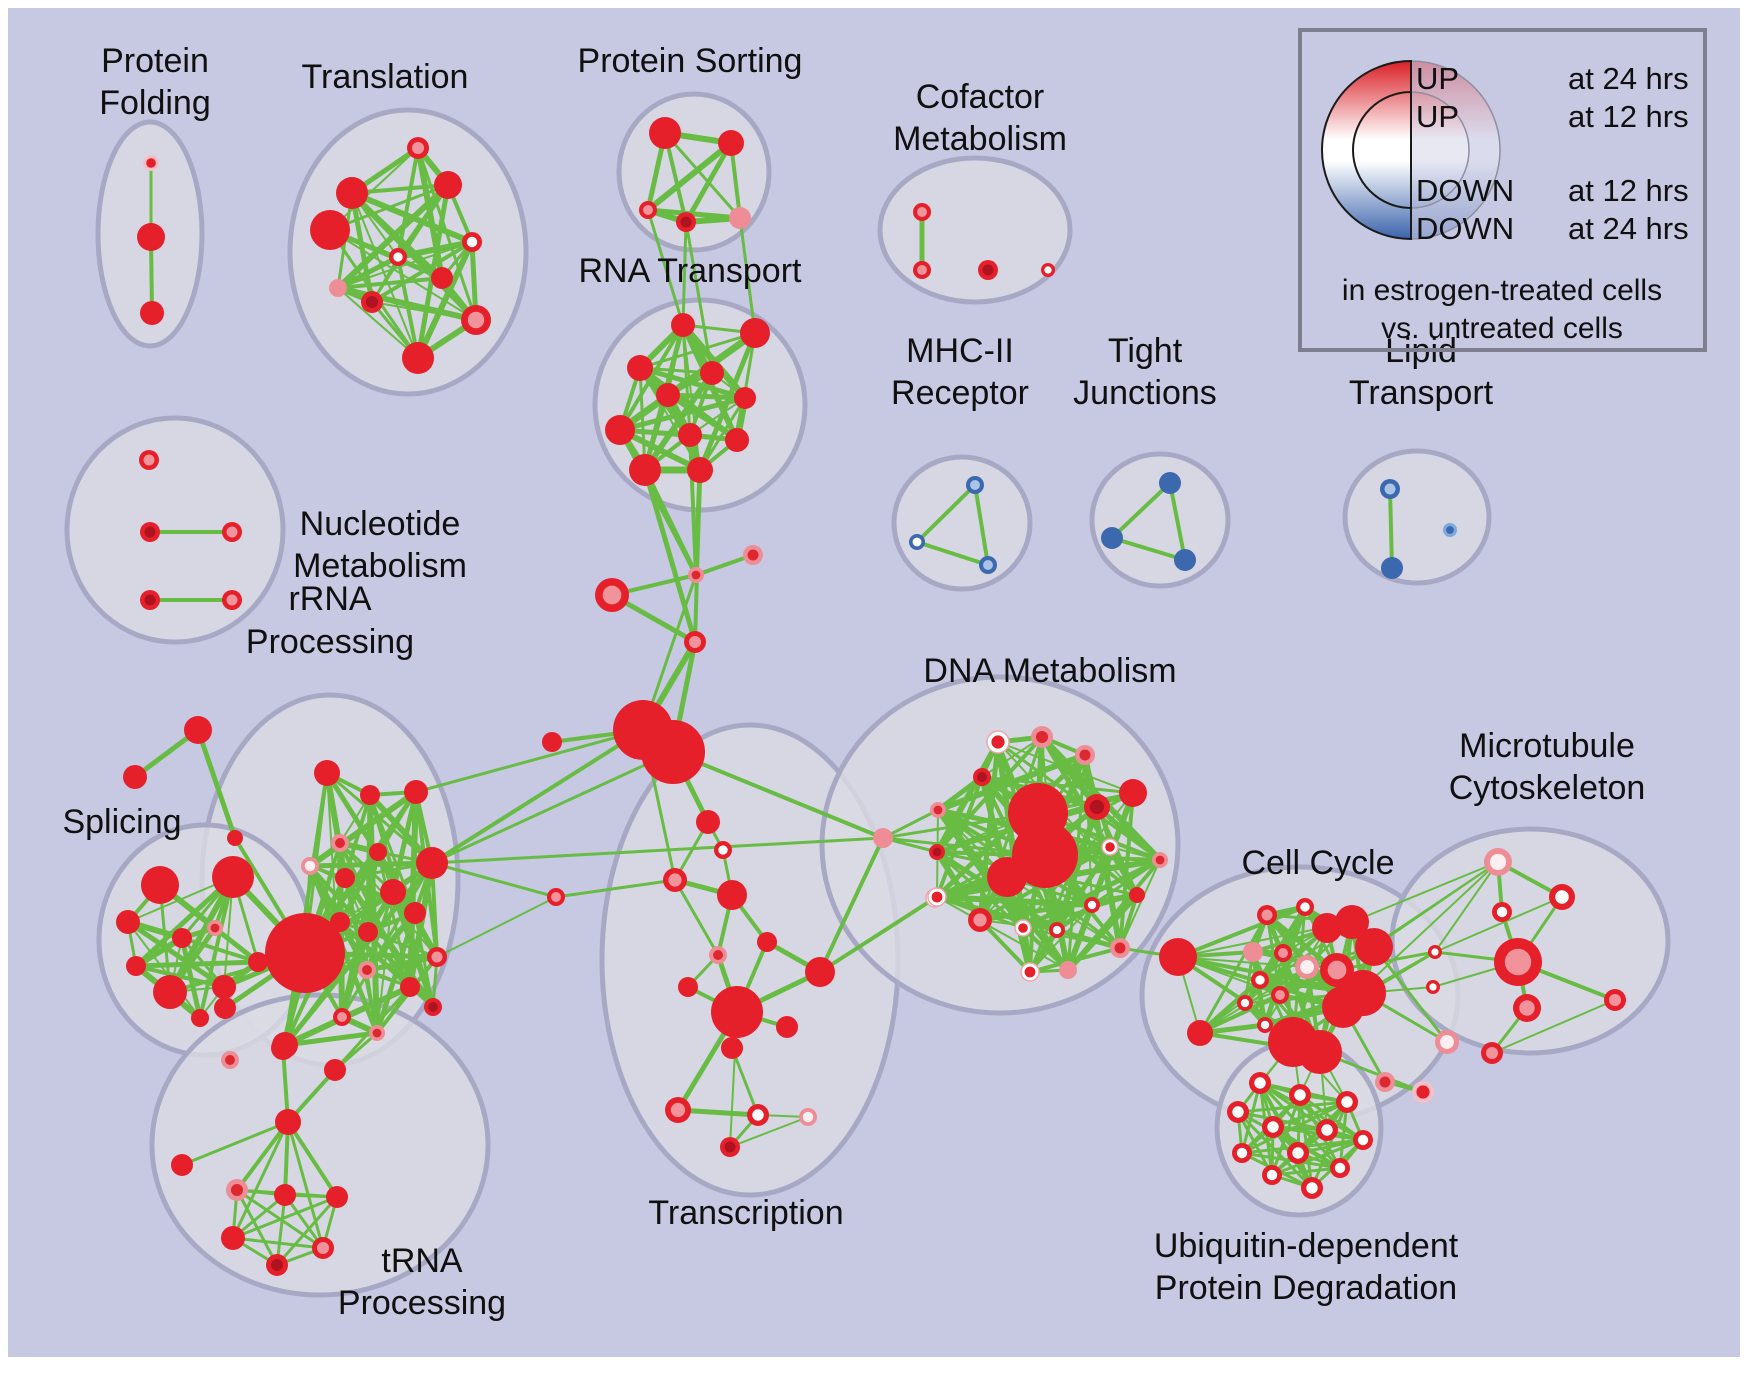 This screenshot has width=1750, height=1376. Describe the element at coordinates (1547, 746) in the screenshot. I see `cluster-label-microtubule-cytoskeleton: Microtubule` at that location.